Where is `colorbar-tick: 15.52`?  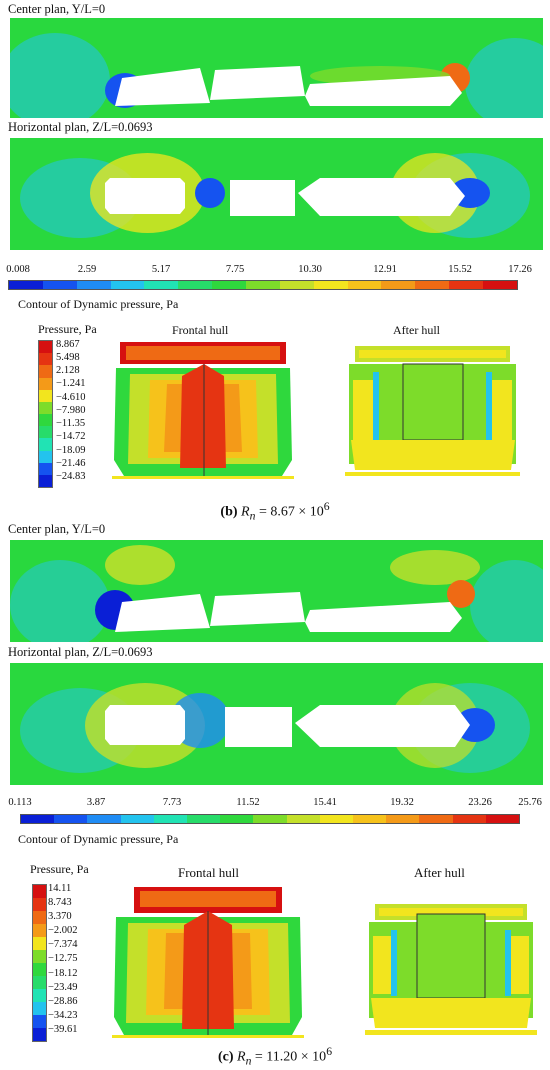
colorbar-tick: 15.52 is located at coordinates (460, 269).